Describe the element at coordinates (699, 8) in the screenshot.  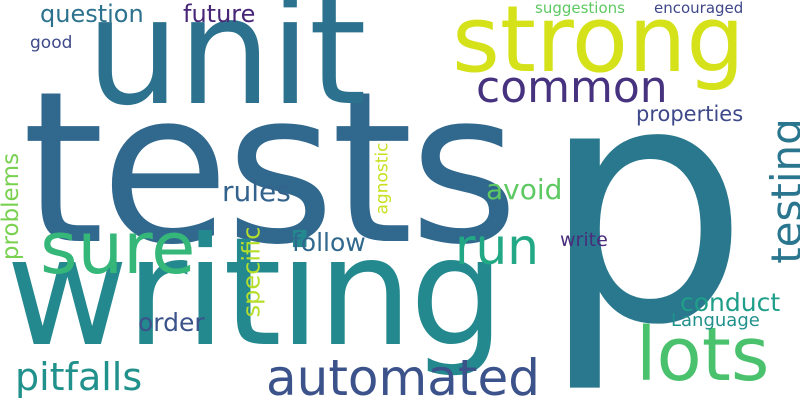
I see `word-encouraged: encouraged` at that location.